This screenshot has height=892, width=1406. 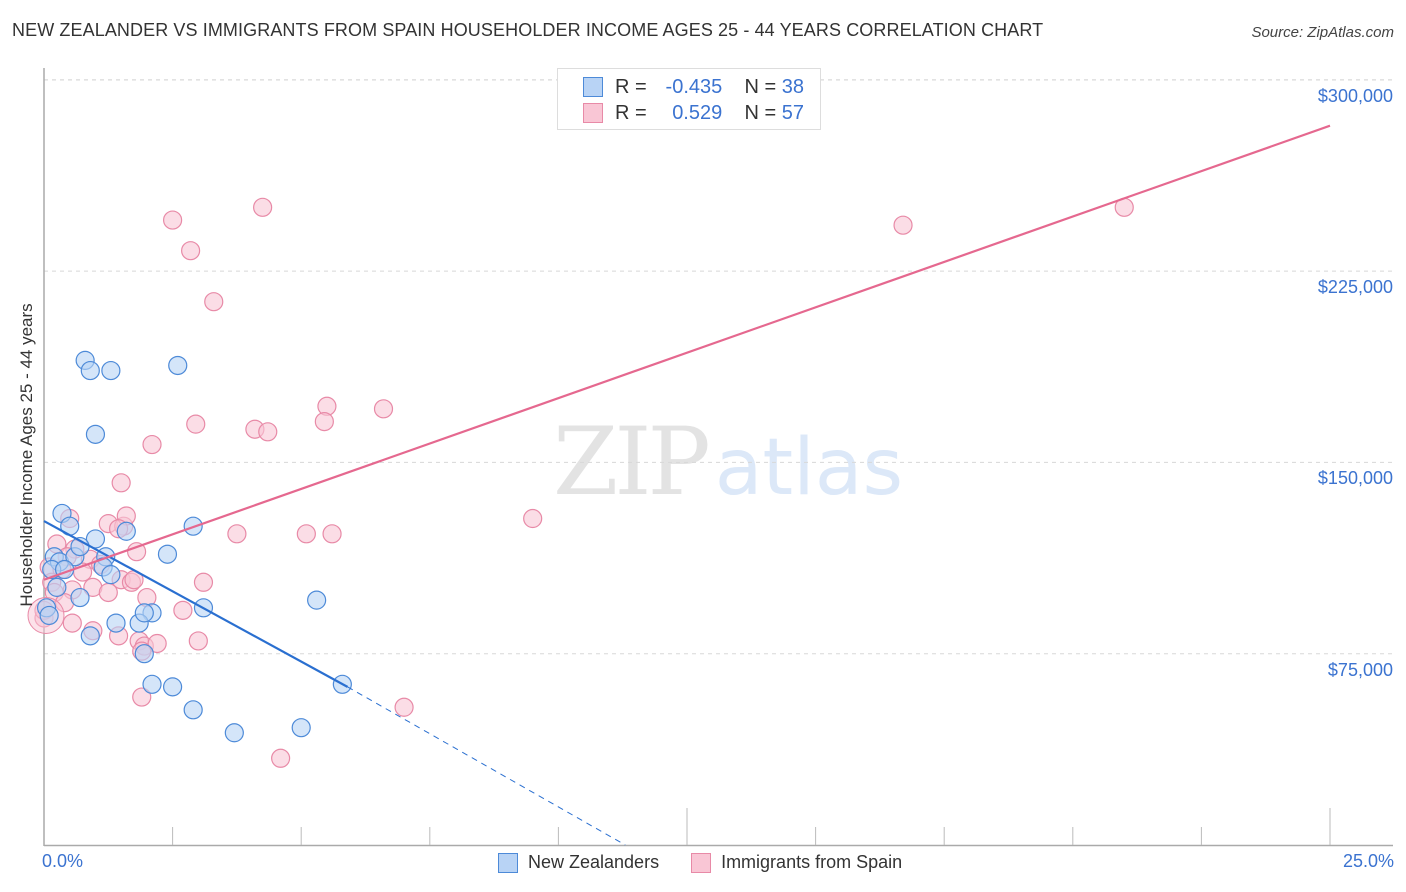 I want to click on new-zealanders-trend-extension, so click(x=486, y=766).